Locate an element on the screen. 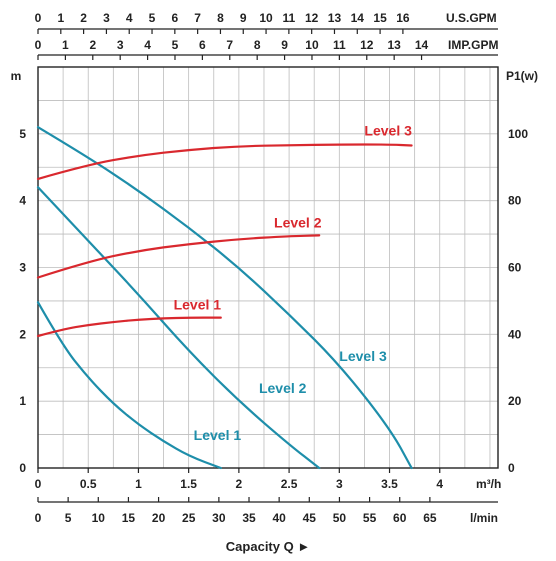 The width and height of the screenshot is (556, 561). lmin-tick-label: 45 is located at coordinates (310, 518).